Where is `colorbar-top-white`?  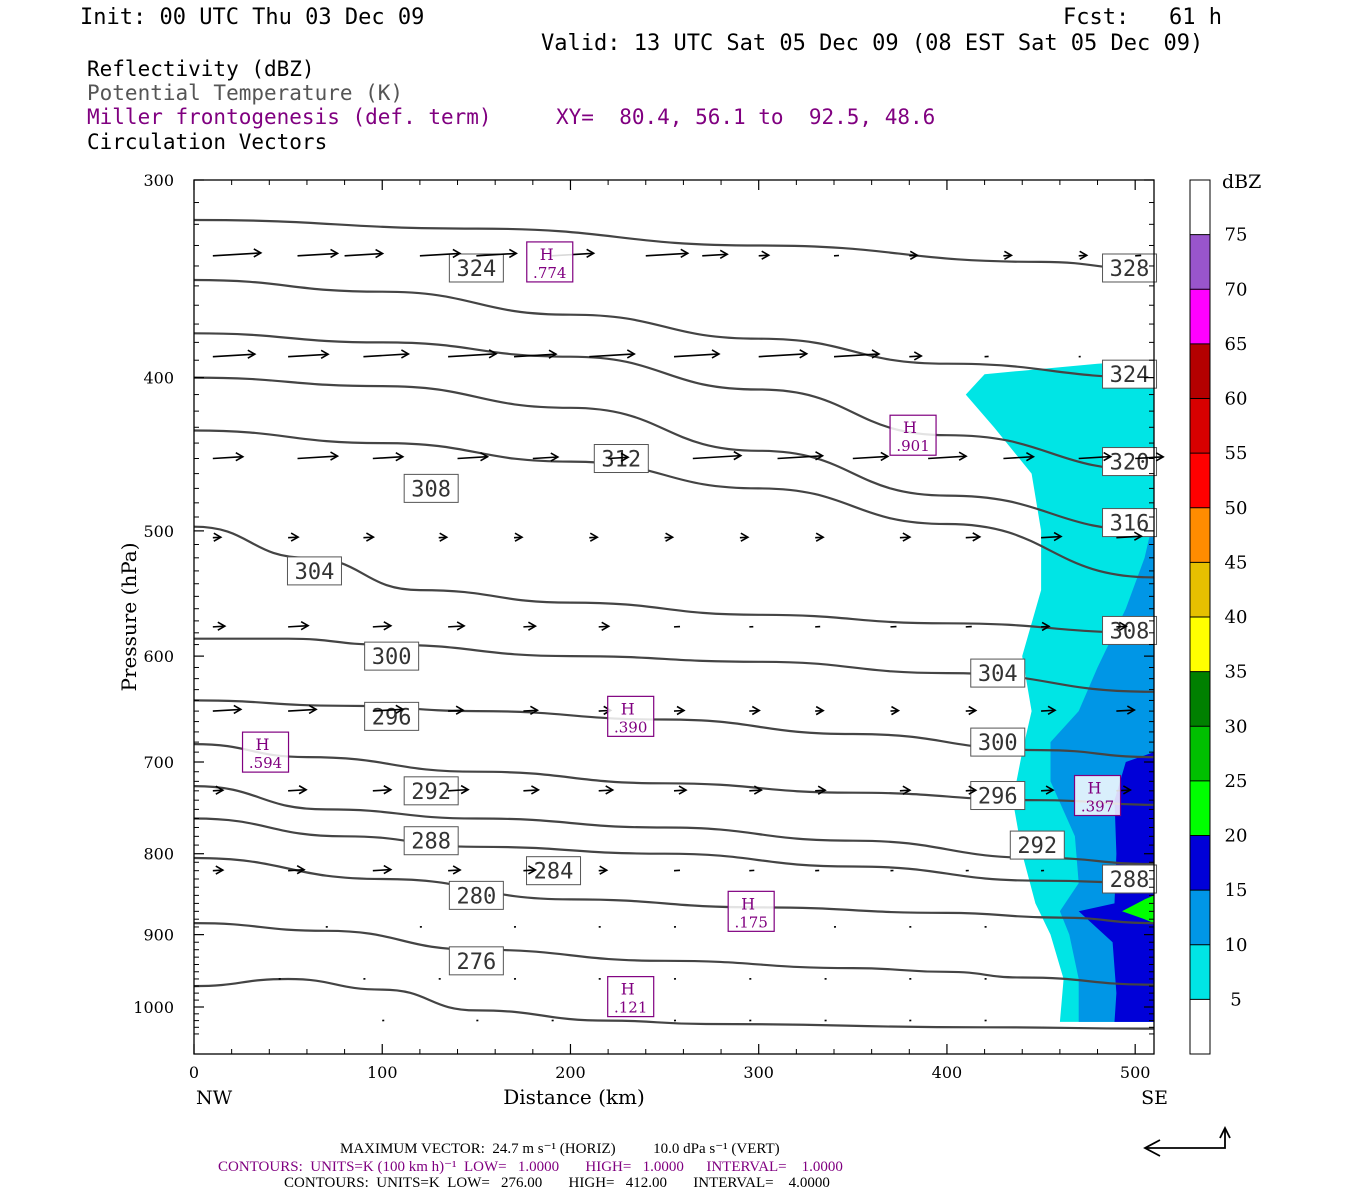
colorbar-top-white is located at coordinates (1200, 207).